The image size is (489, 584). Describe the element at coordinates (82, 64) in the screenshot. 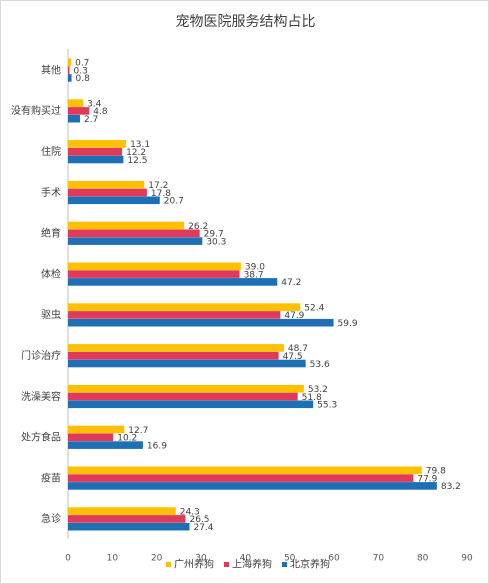

I see `data-label: 0.7` at that location.